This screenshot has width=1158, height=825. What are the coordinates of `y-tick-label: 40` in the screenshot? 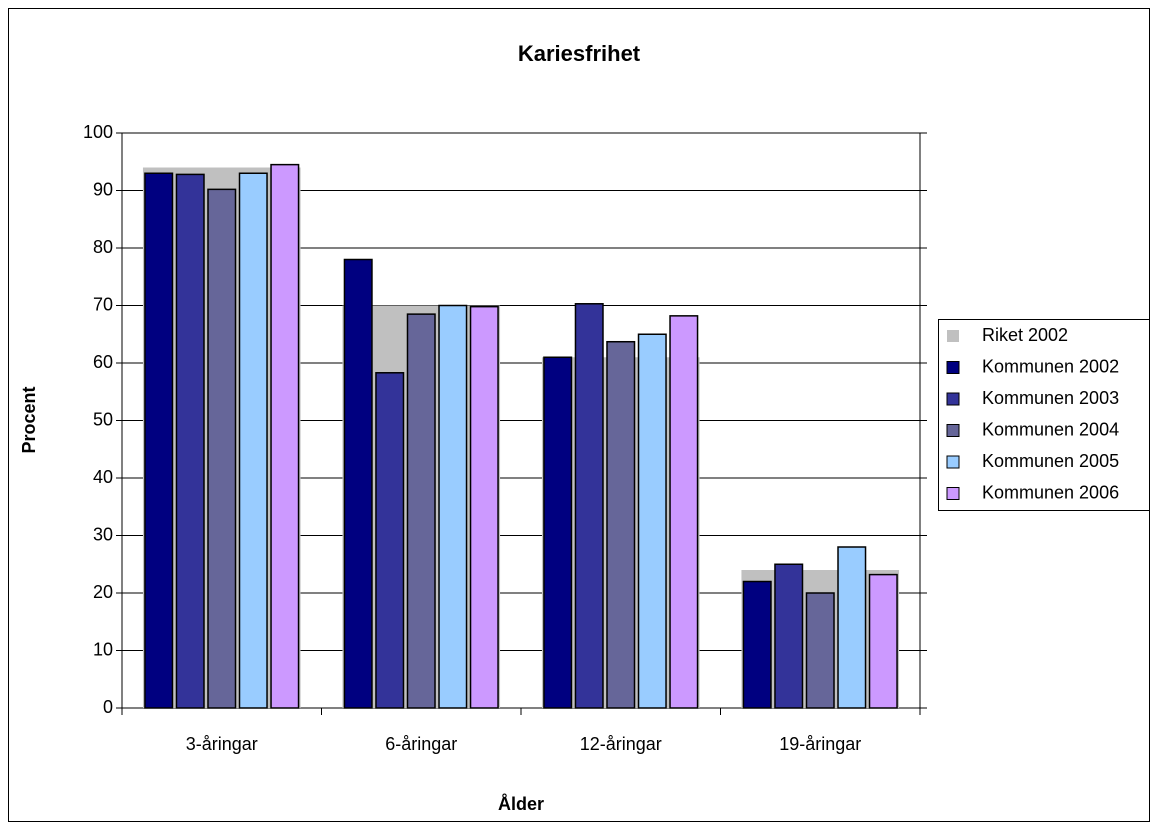 It's located at (103, 477).